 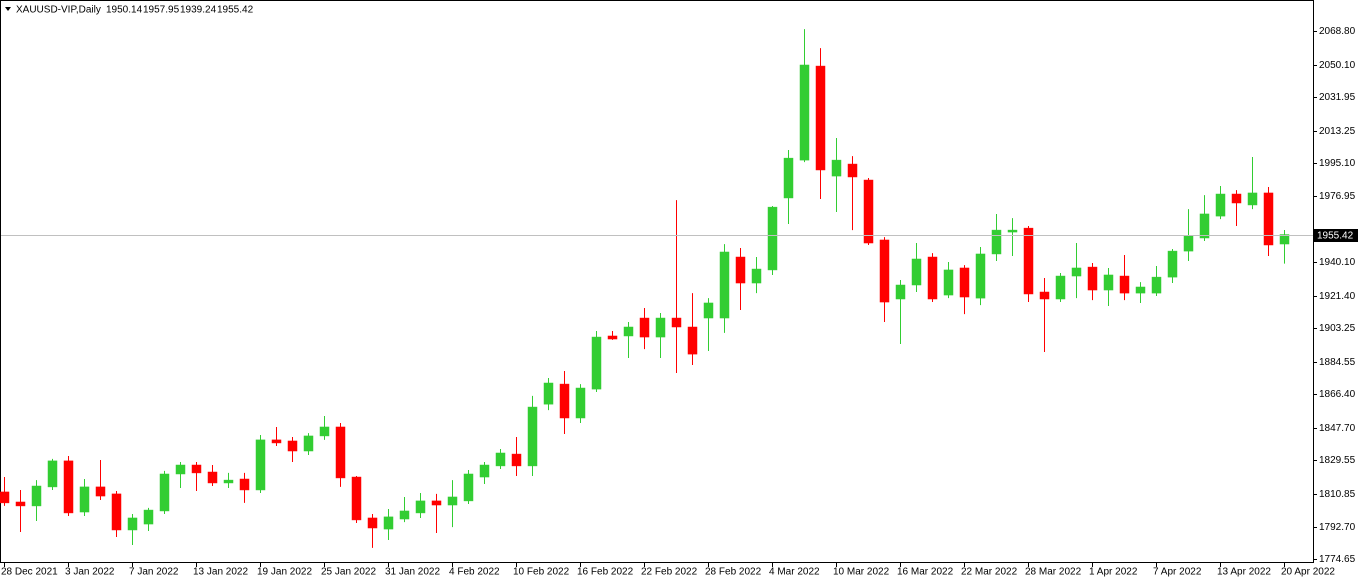 What do you see at coordinates (1337, 196) in the screenshot?
I see `y-tick-label: 1976.95` at bounding box center [1337, 196].